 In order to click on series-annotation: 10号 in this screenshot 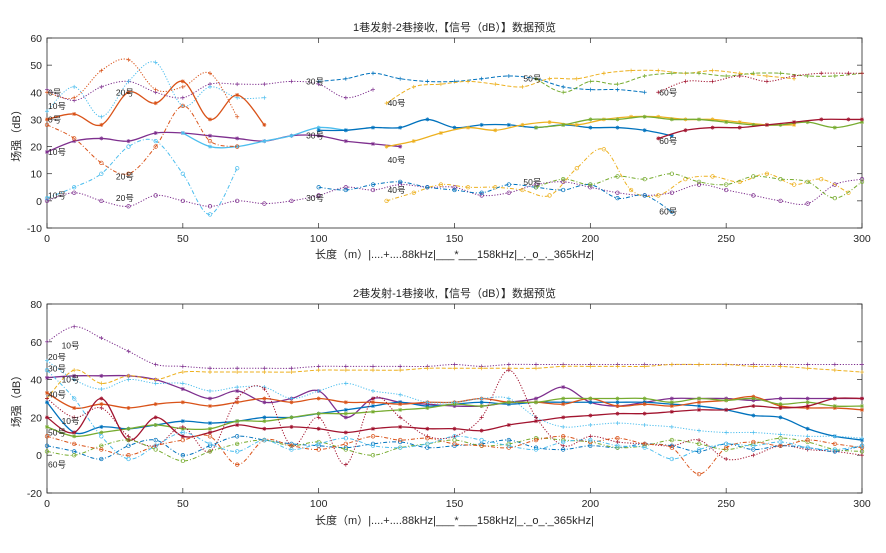, I will do `click(71, 380)`.